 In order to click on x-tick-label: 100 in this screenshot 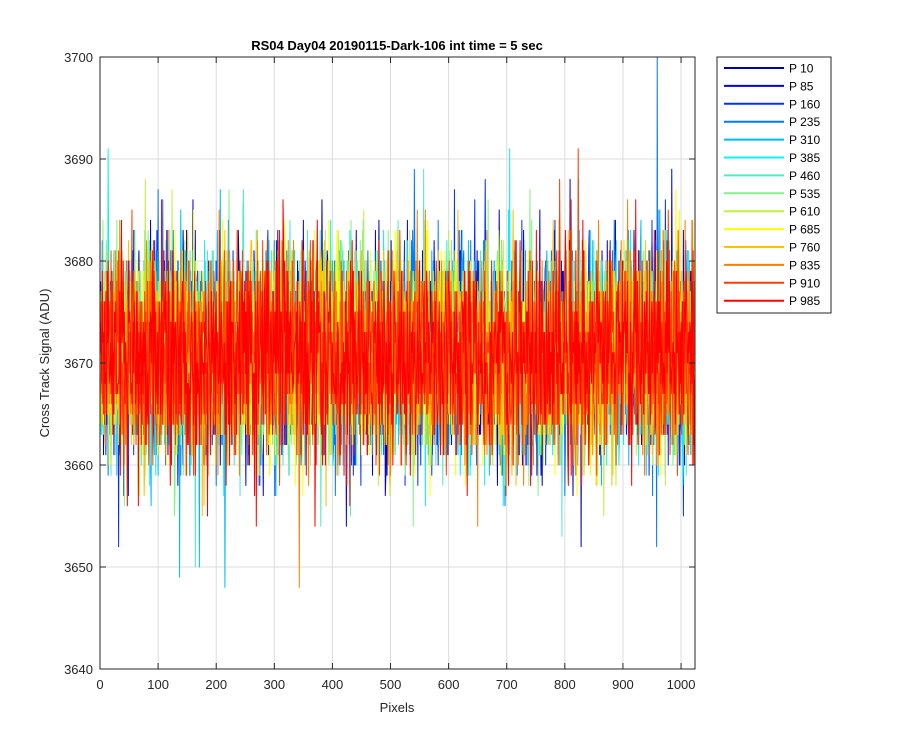, I will do `click(158, 684)`.